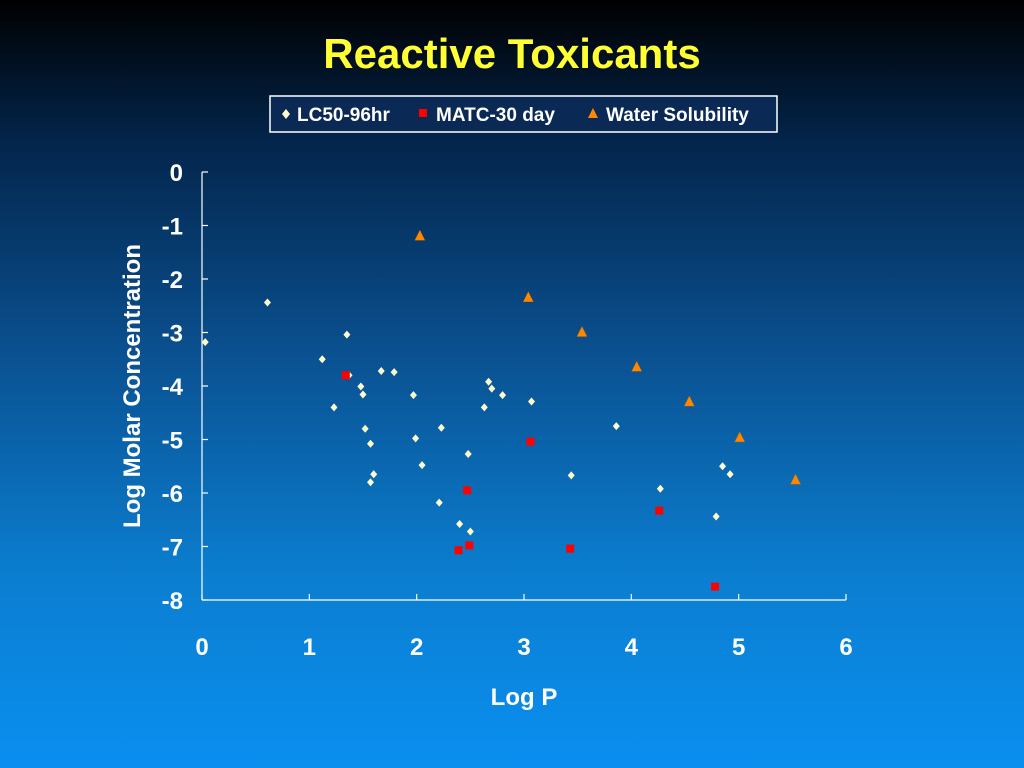  I want to click on y-axis-title: Log Molar Concentration, so click(132, 386).